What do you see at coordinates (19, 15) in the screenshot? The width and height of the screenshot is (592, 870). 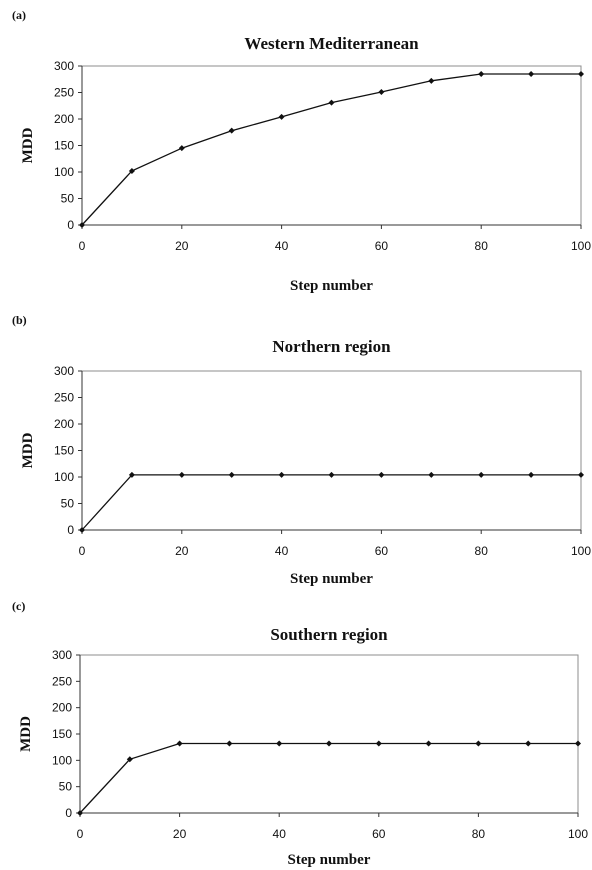 I see `panel-label: (a)` at bounding box center [19, 15].